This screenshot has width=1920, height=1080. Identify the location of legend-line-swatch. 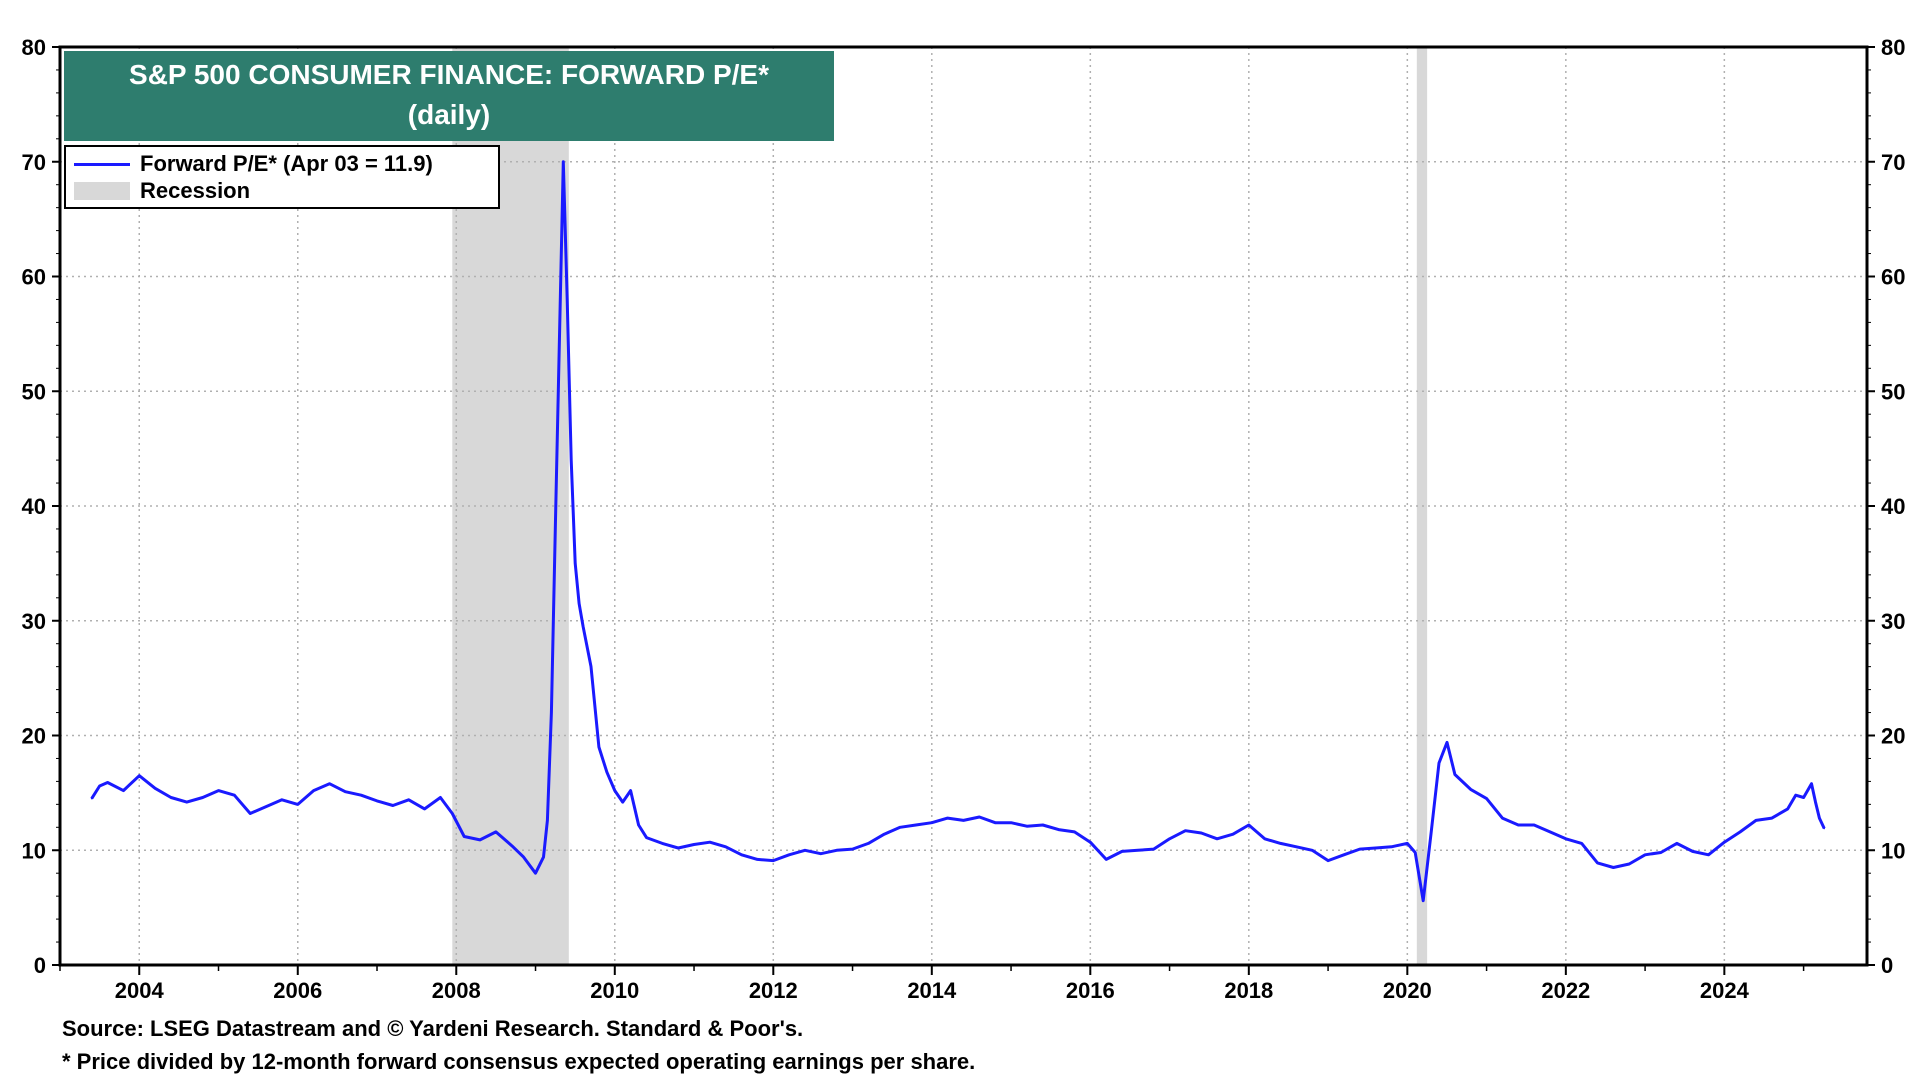
(102, 164).